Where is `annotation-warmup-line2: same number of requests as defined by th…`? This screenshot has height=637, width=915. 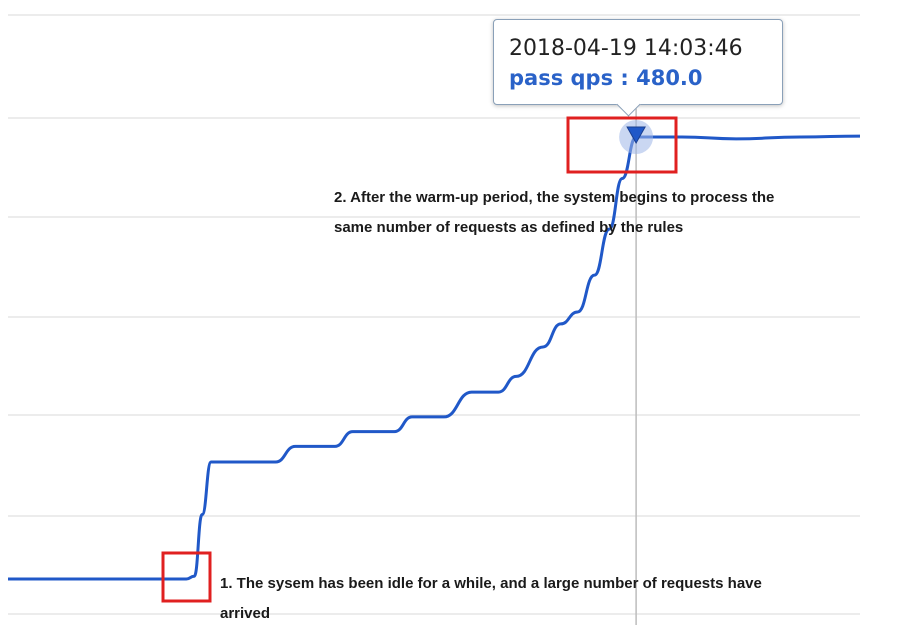
annotation-warmup-line2: same number of requests as defined by th… is located at coordinates (509, 227).